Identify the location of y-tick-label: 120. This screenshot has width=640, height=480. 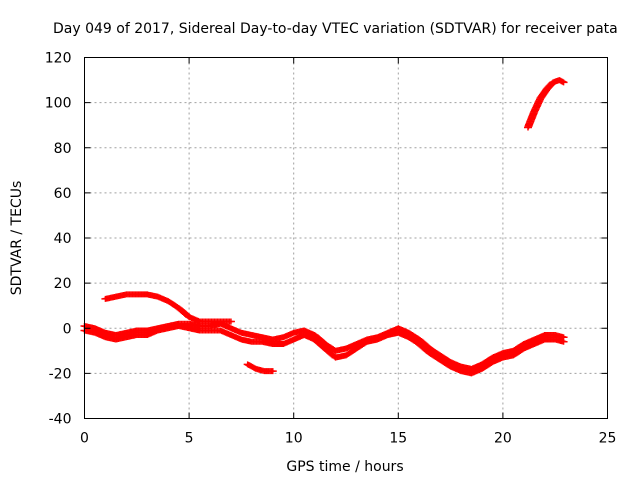
(58, 59).